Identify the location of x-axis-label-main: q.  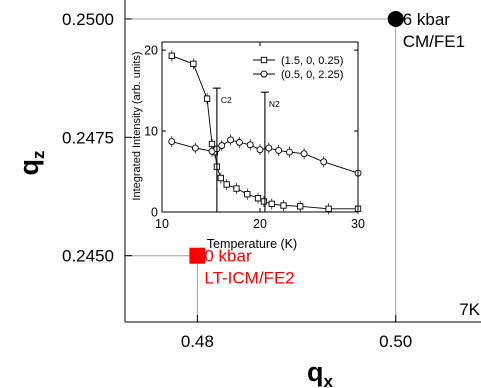
(315, 372).